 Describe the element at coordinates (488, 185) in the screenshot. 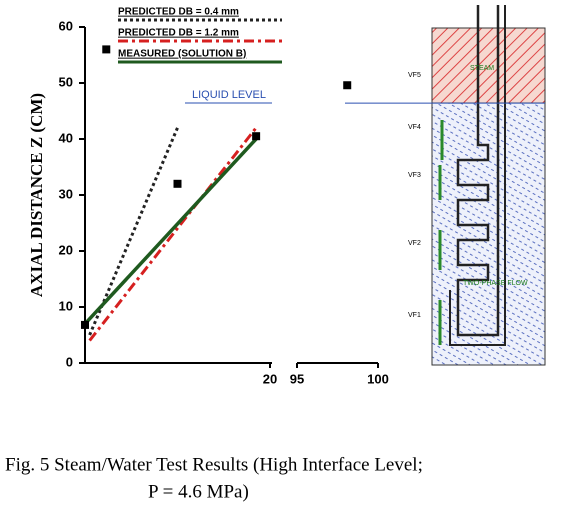

I see `schematic` at that location.